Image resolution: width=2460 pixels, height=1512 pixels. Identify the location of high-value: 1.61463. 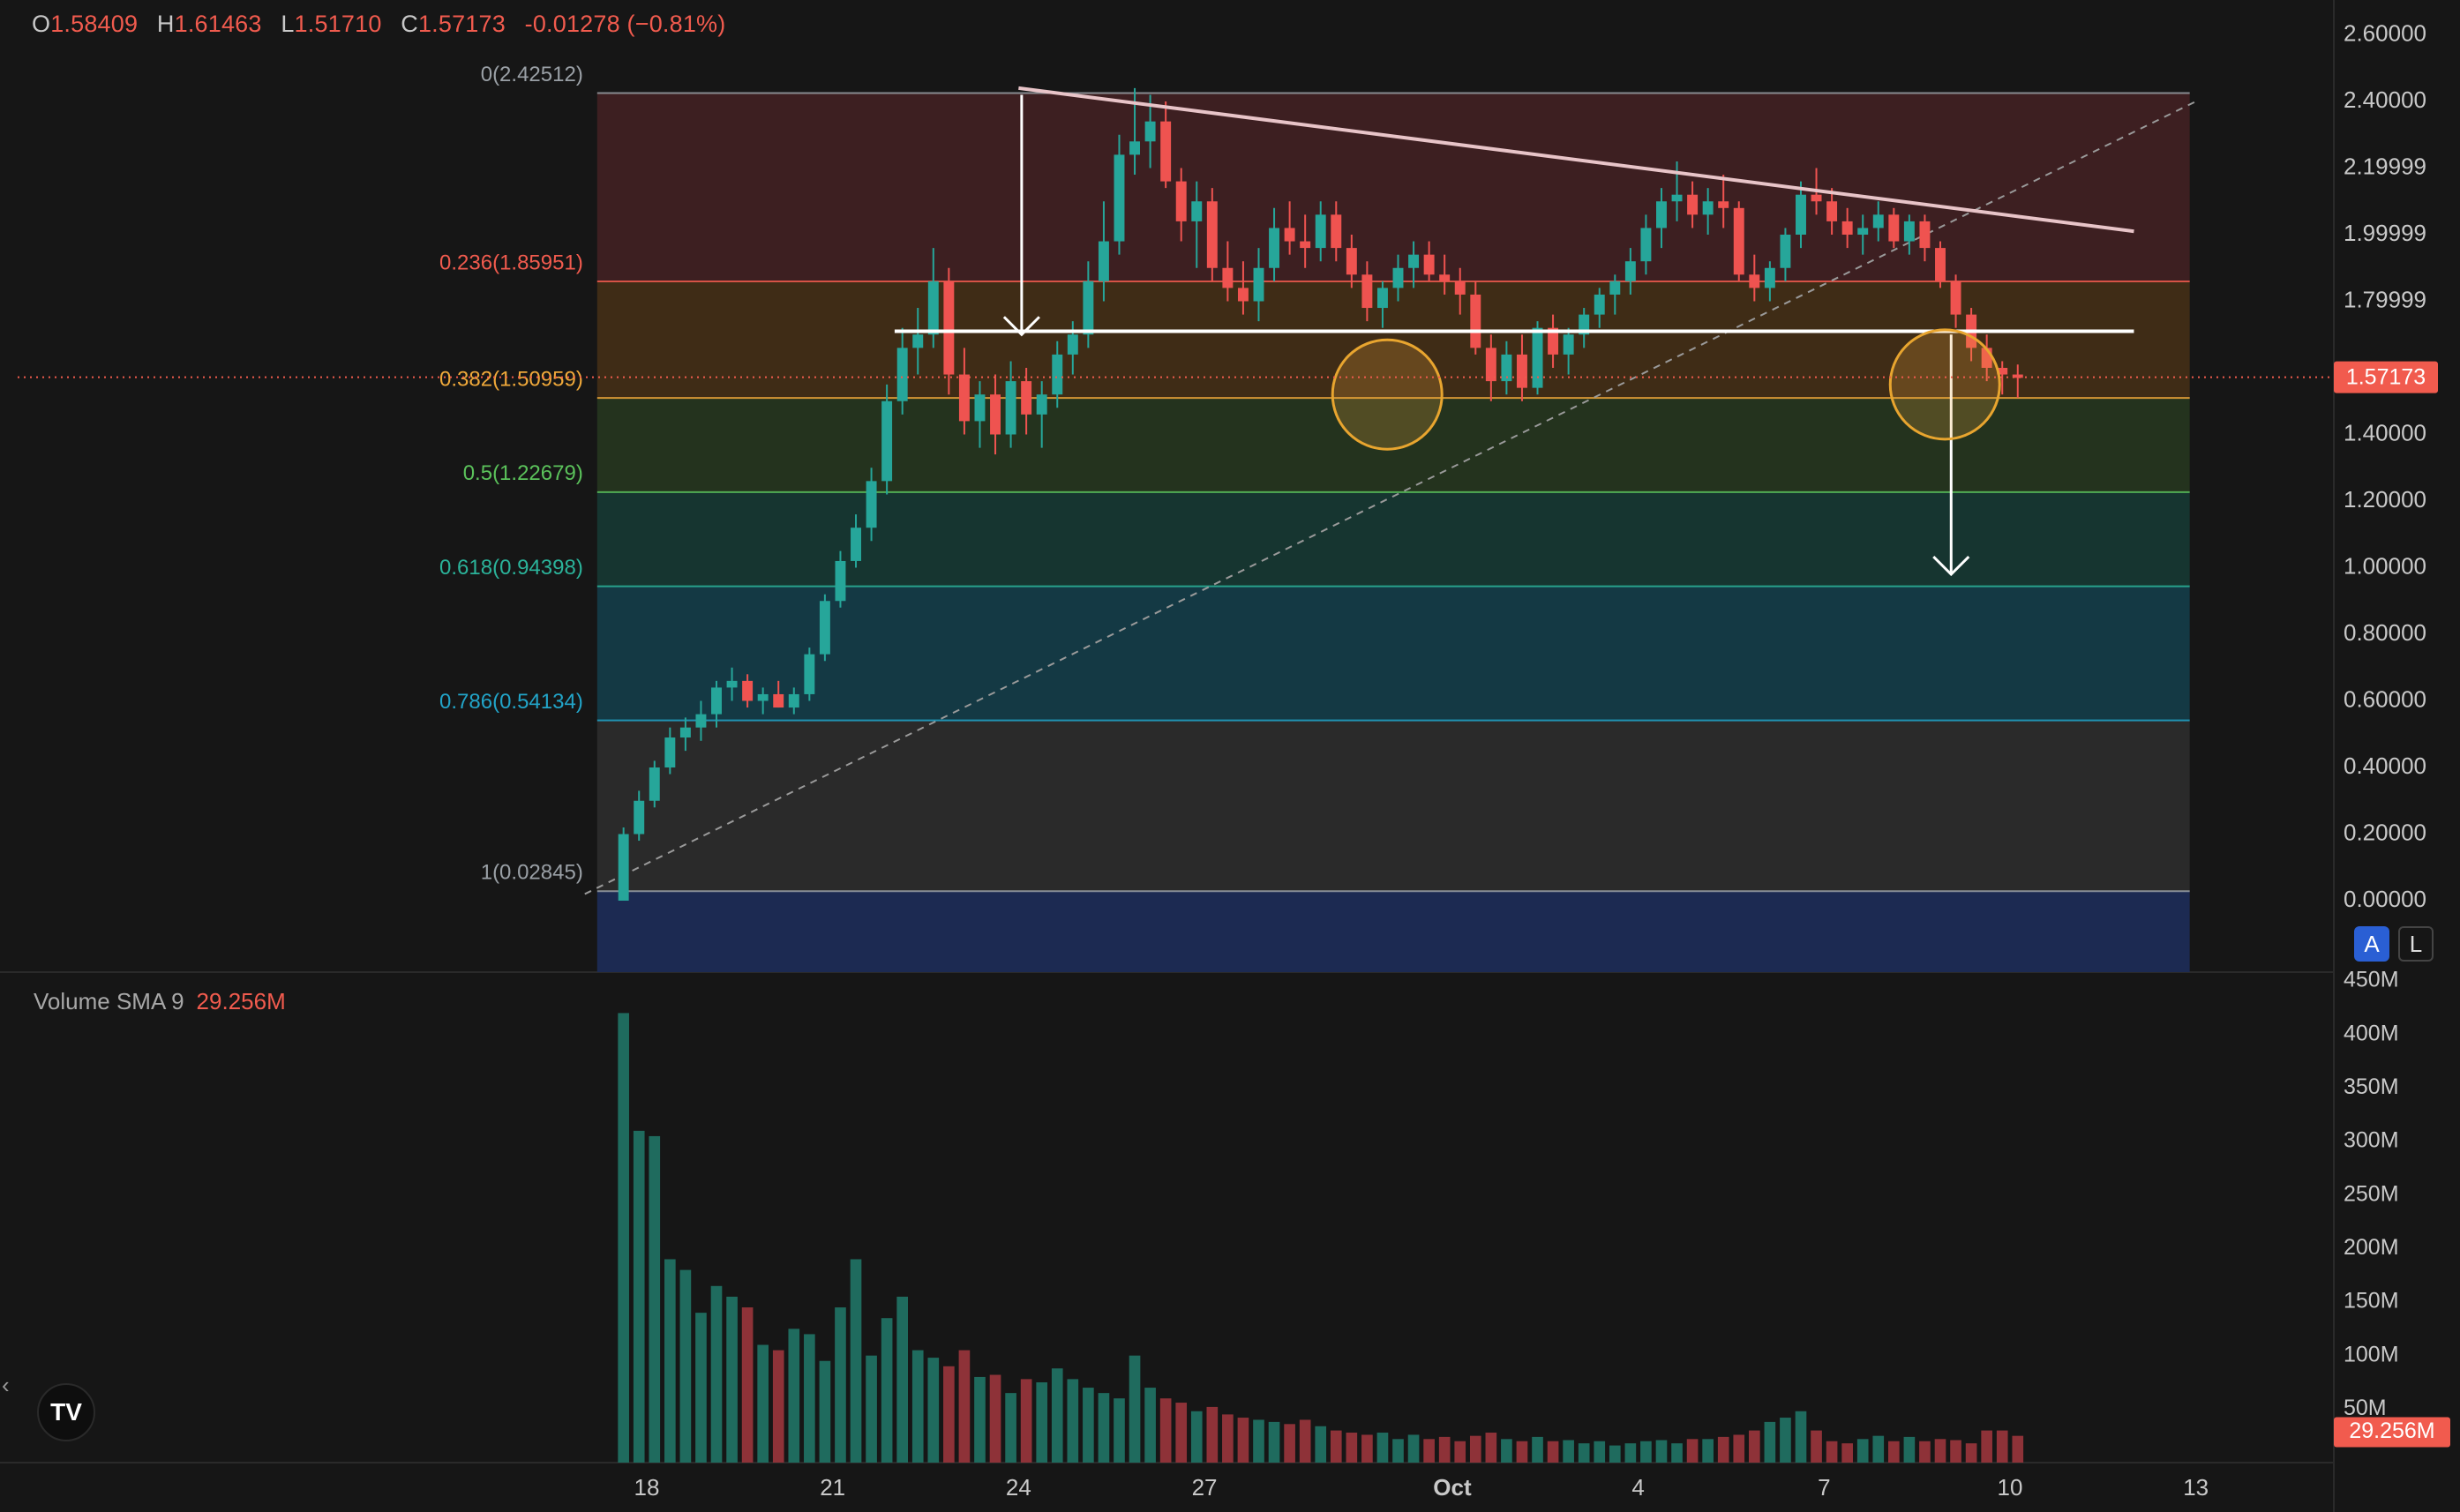
(218, 24).